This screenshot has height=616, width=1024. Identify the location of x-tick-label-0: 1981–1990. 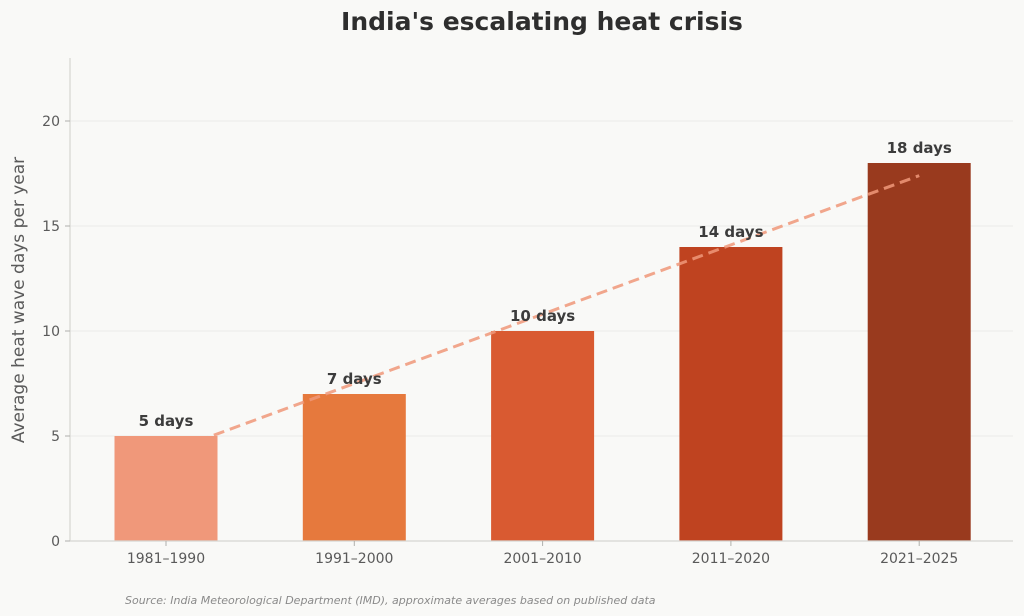
(166, 559).